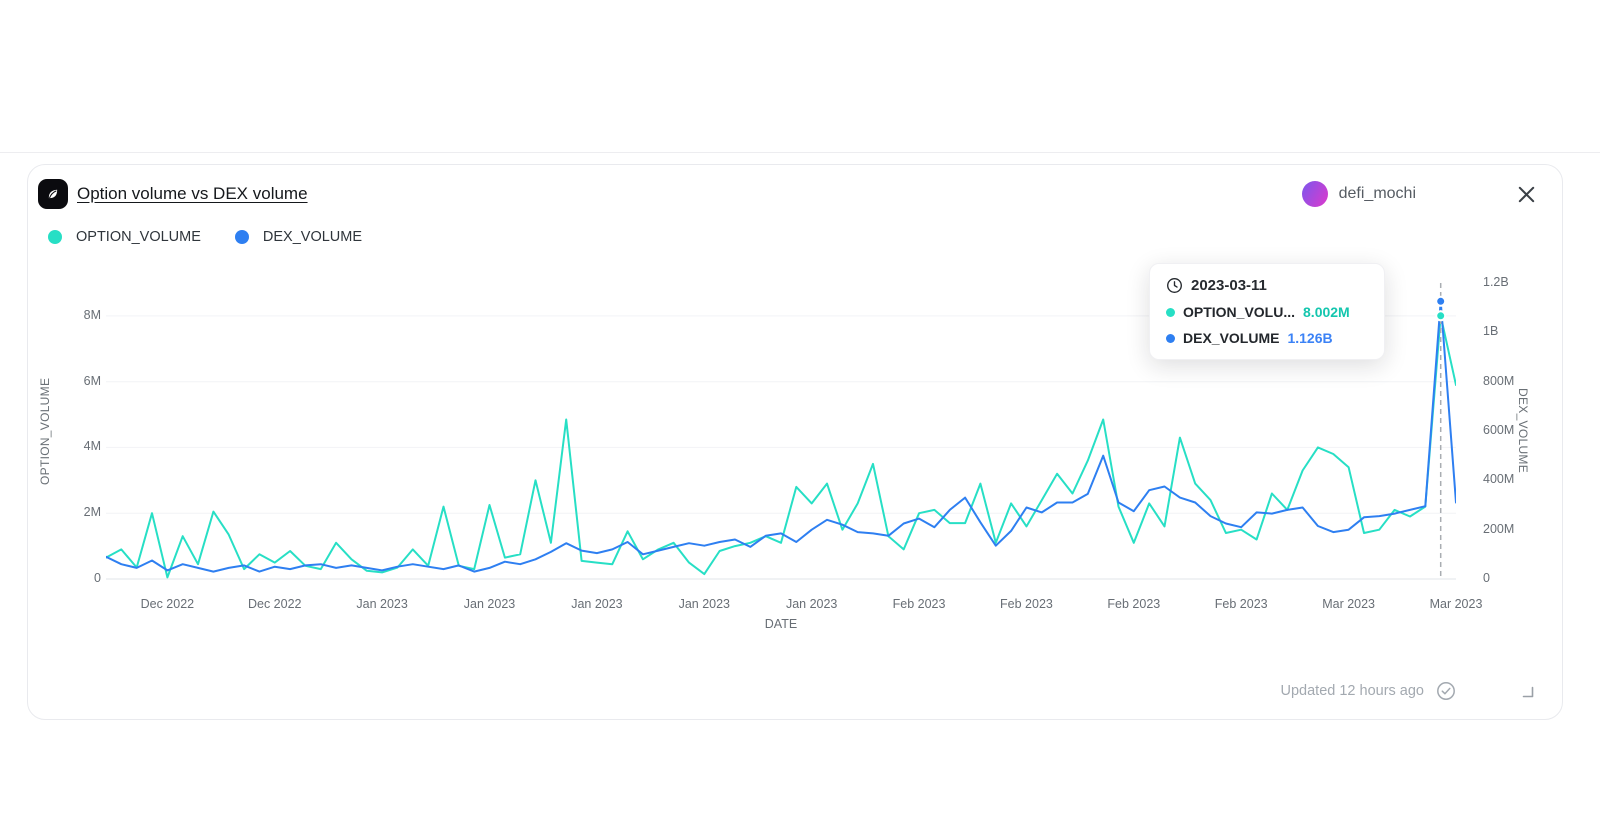 The height and width of the screenshot is (840, 1600). I want to click on y-axis-tick-right: 1.2B, so click(1496, 282).